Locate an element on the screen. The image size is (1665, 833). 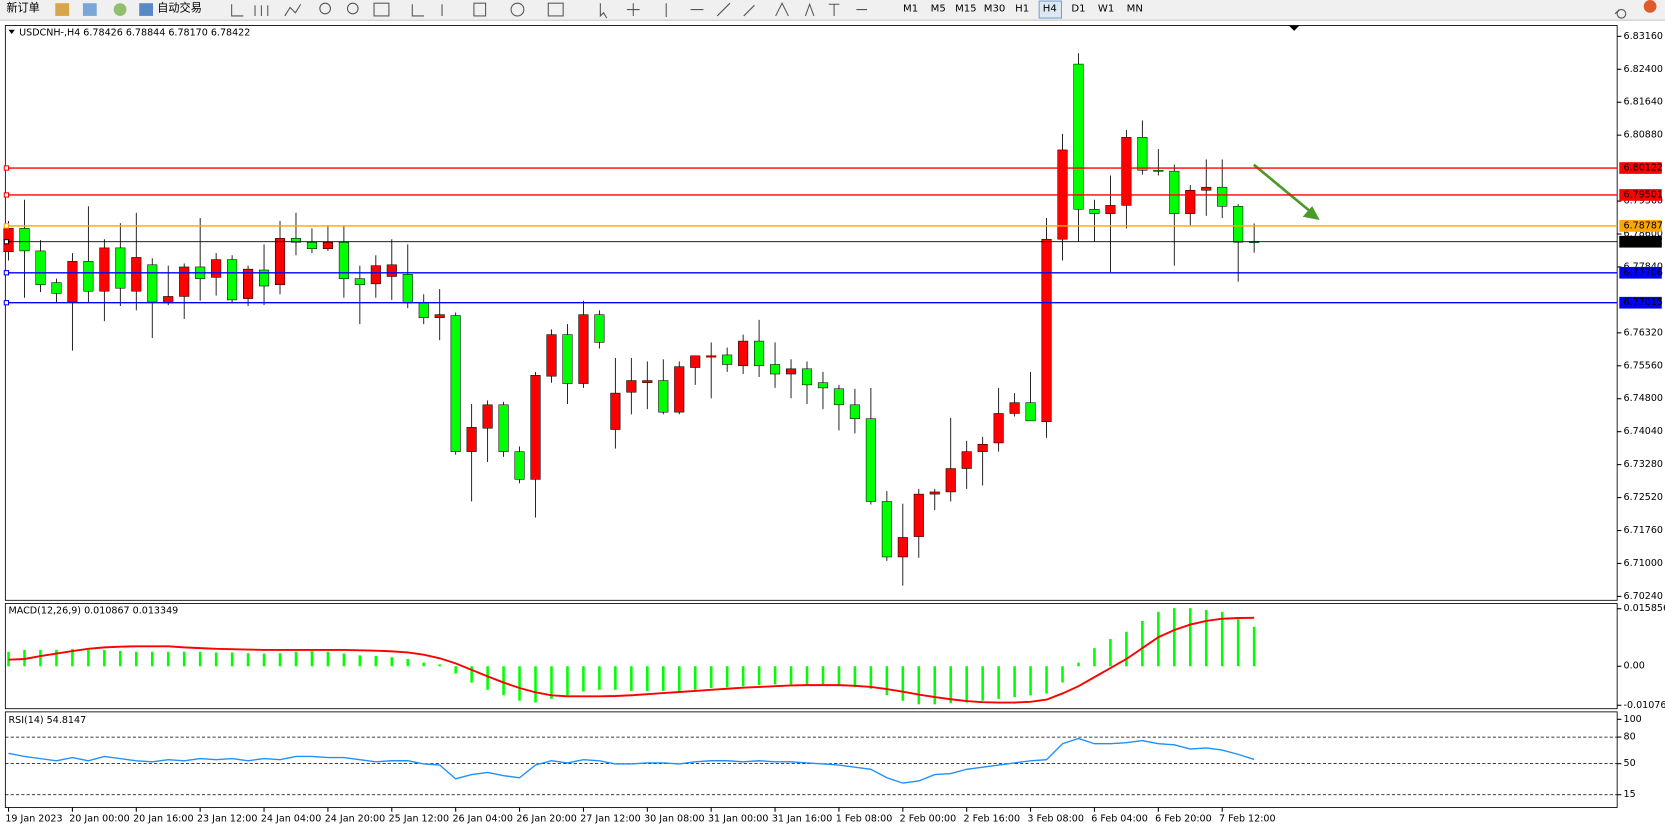
signal-line is located at coordinates (631, 660).